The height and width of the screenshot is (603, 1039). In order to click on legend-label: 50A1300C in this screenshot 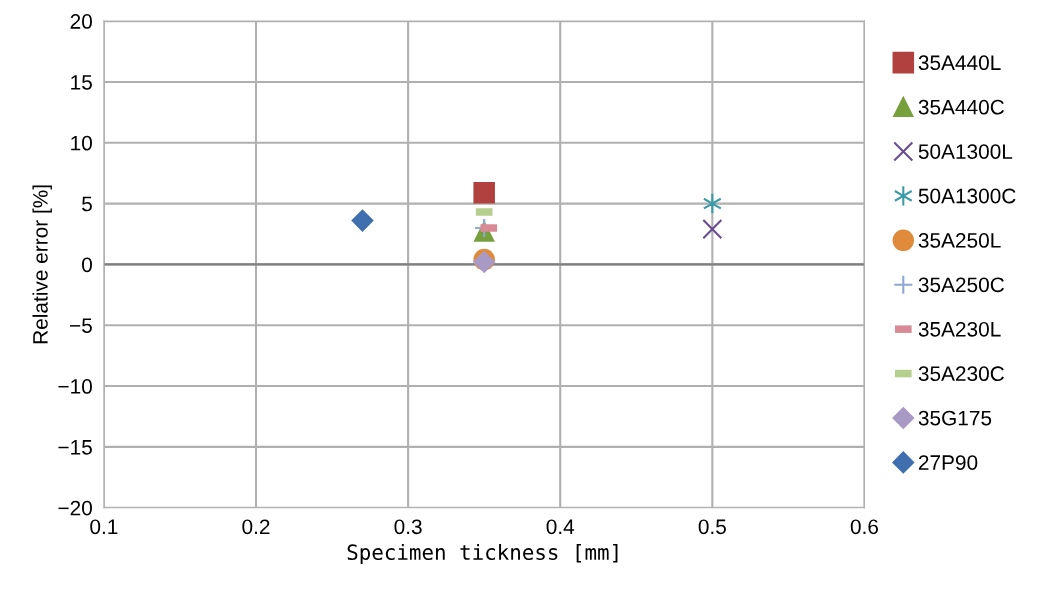, I will do `click(967, 196)`.